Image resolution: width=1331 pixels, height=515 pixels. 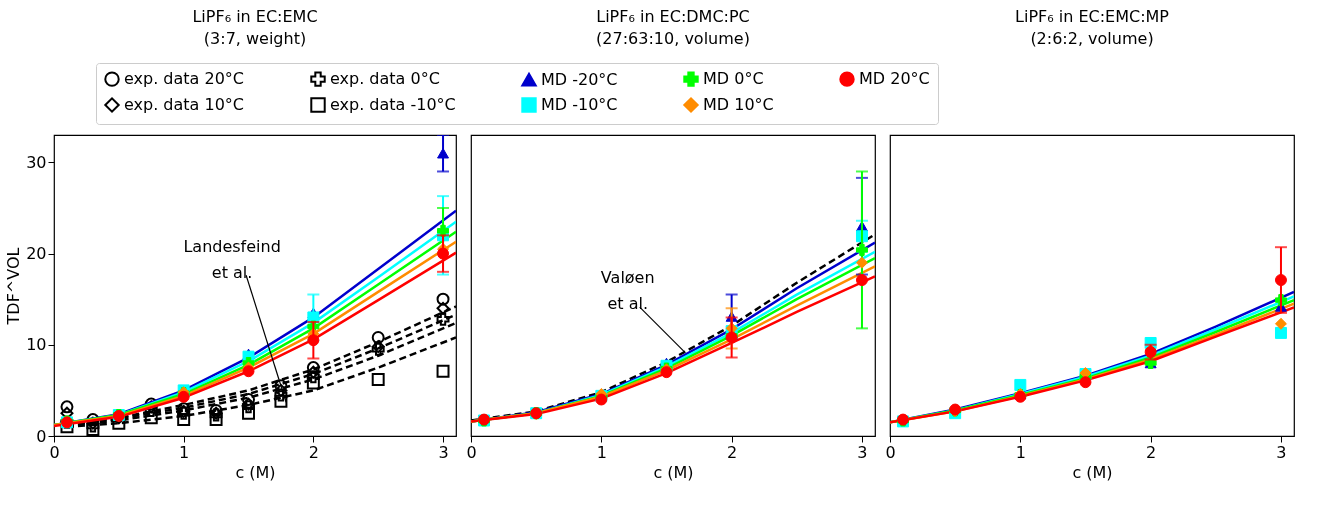 What do you see at coordinates (184, 79) in the screenshot?
I see `legend-label: exp. data 20°C` at bounding box center [184, 79].